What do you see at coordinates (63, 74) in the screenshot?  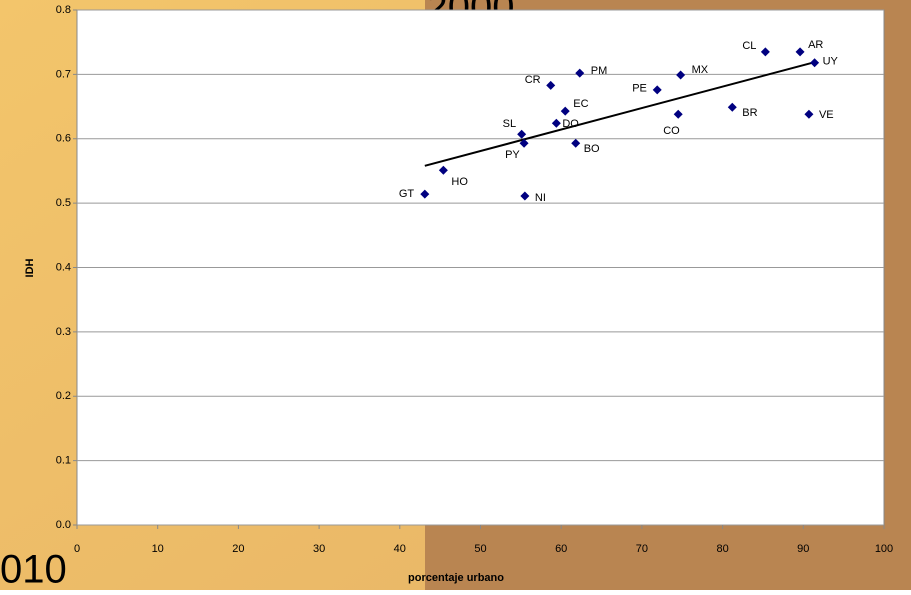 I see `y-tick-label: 0.7` at bounding box center [63, 74].